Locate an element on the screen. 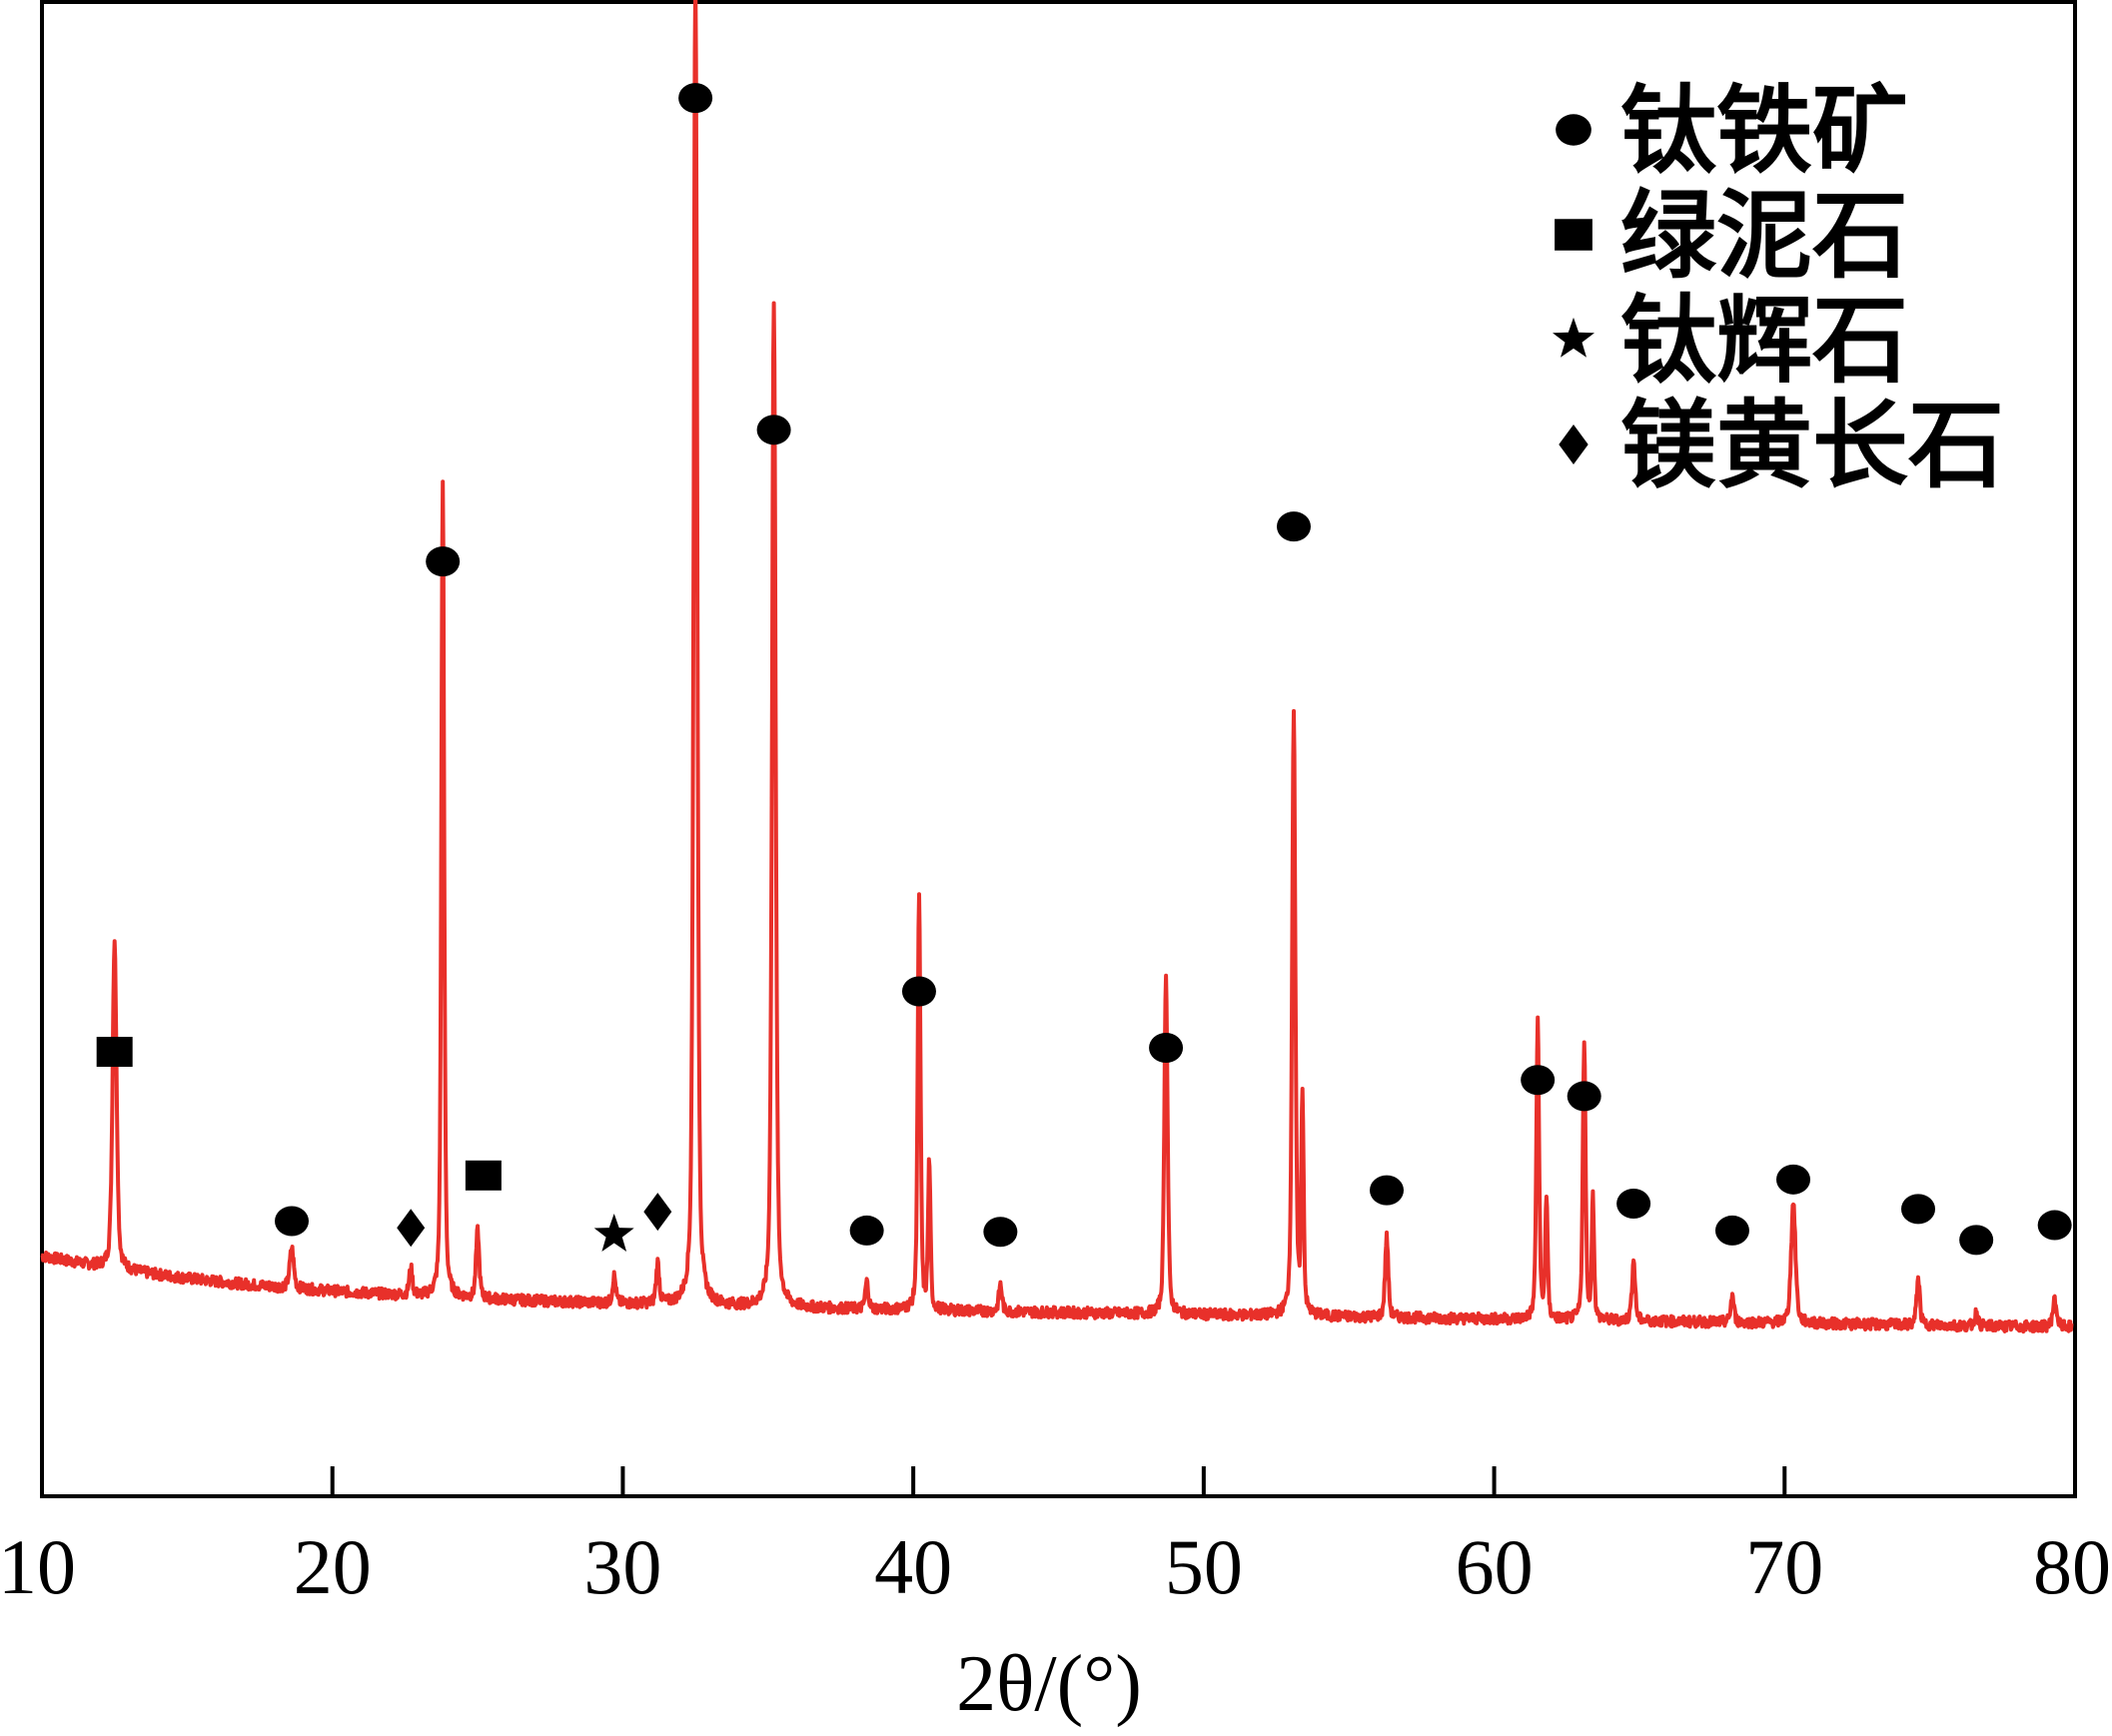 Image resolution: width=2112 pixels, height=1736 pixels. legend-label: 镁黄长石 is located at coordinates (1812, 445).